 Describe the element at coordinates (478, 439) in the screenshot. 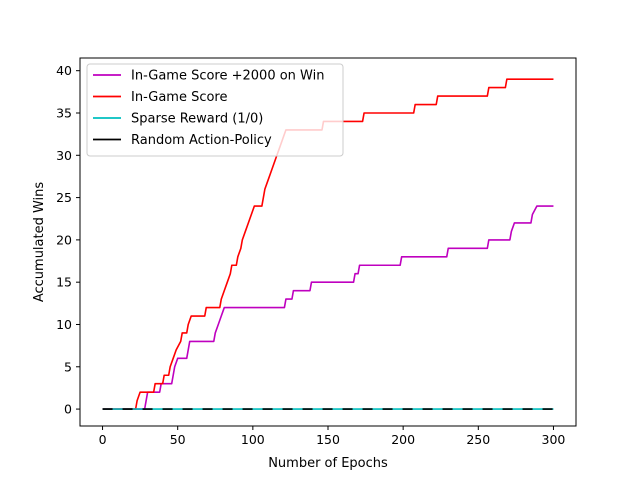

I see `x-tick-label: 250` at that location.